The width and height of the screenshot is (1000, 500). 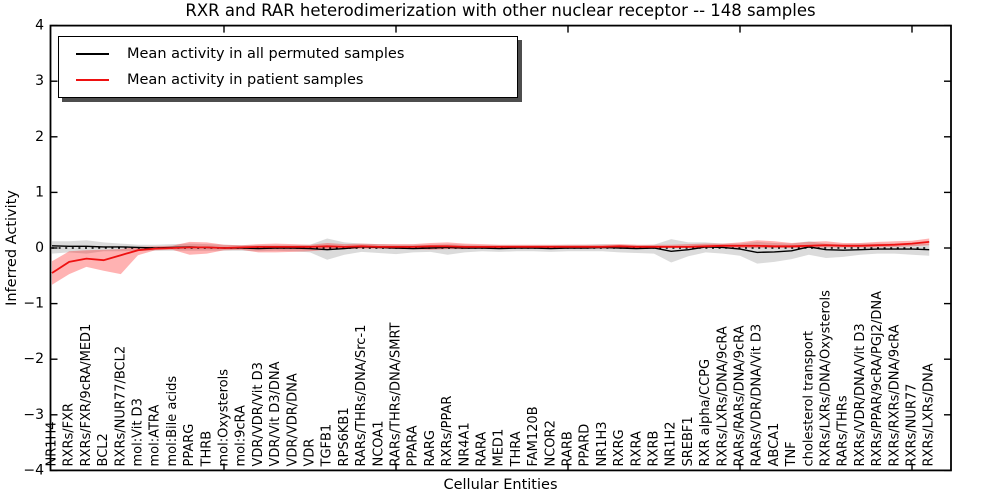 What do you see at coordinates (654, 449) in the screenshot?
I see `x-category-label: RXRB` at bounding box center [654, 449].